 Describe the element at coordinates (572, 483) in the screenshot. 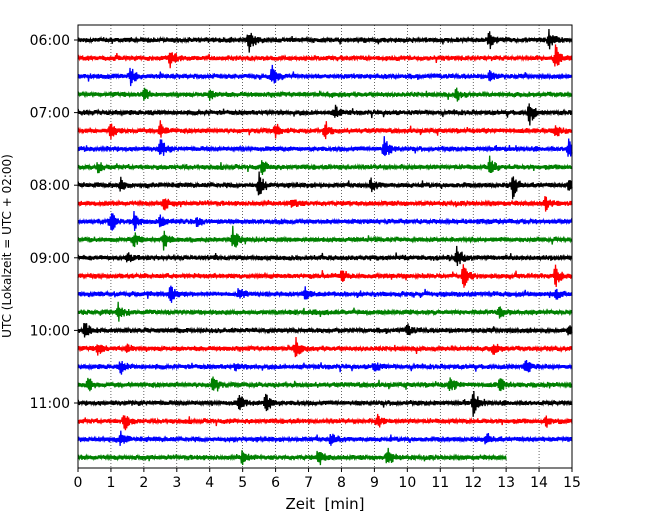

I see `x-tick-label: 15` at that location.